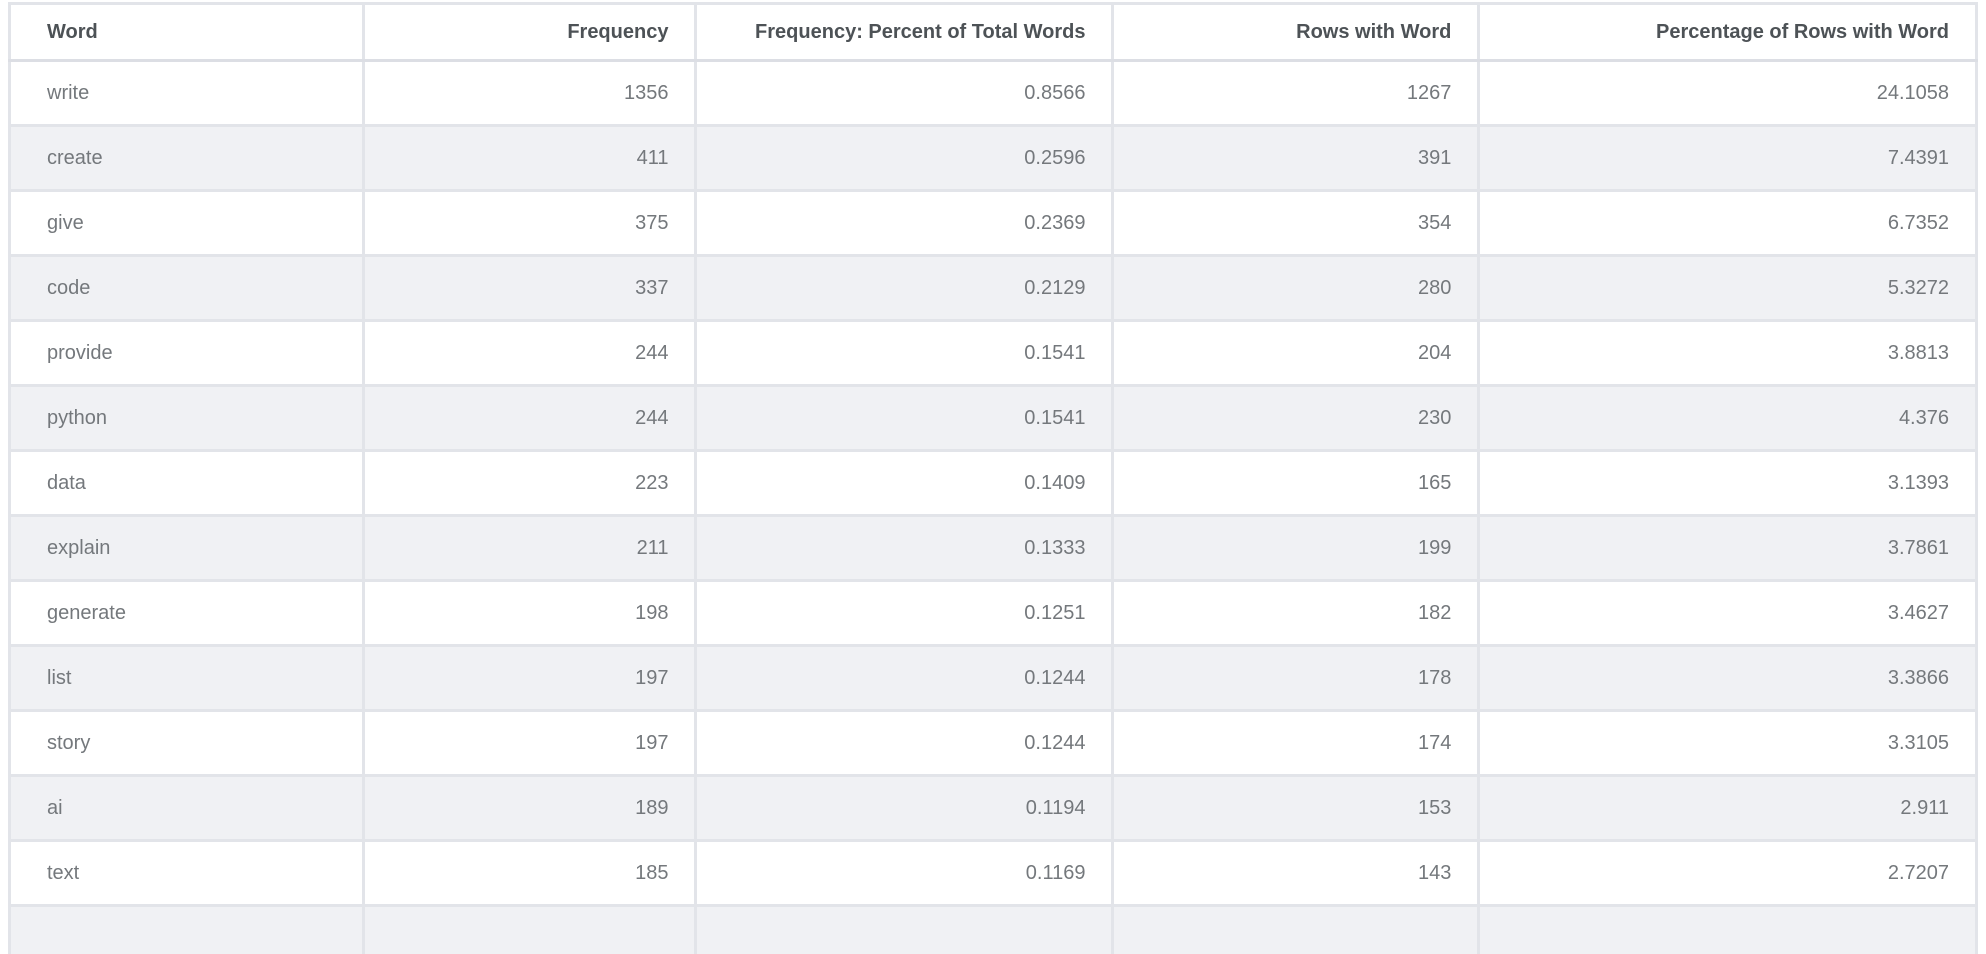 This screenshot has width=1986, height=954. What do you see at coordinates (1727, 613) in the screenshot?
I see `table-cell-percentage-of-rows-with-word: 3.4627` at bounding box center [1727, 613].